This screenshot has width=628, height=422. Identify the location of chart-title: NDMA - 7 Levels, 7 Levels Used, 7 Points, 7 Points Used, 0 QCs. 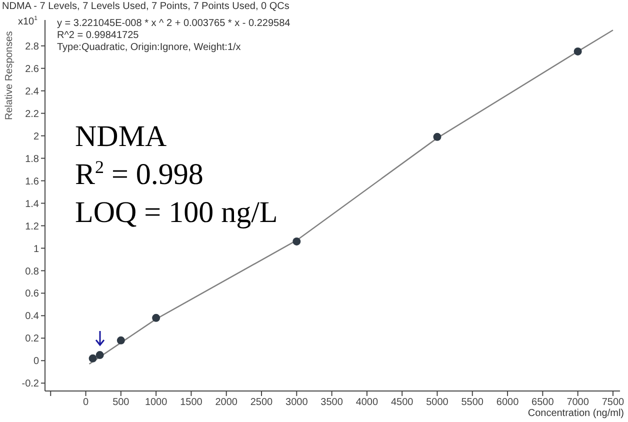
(146, 6).